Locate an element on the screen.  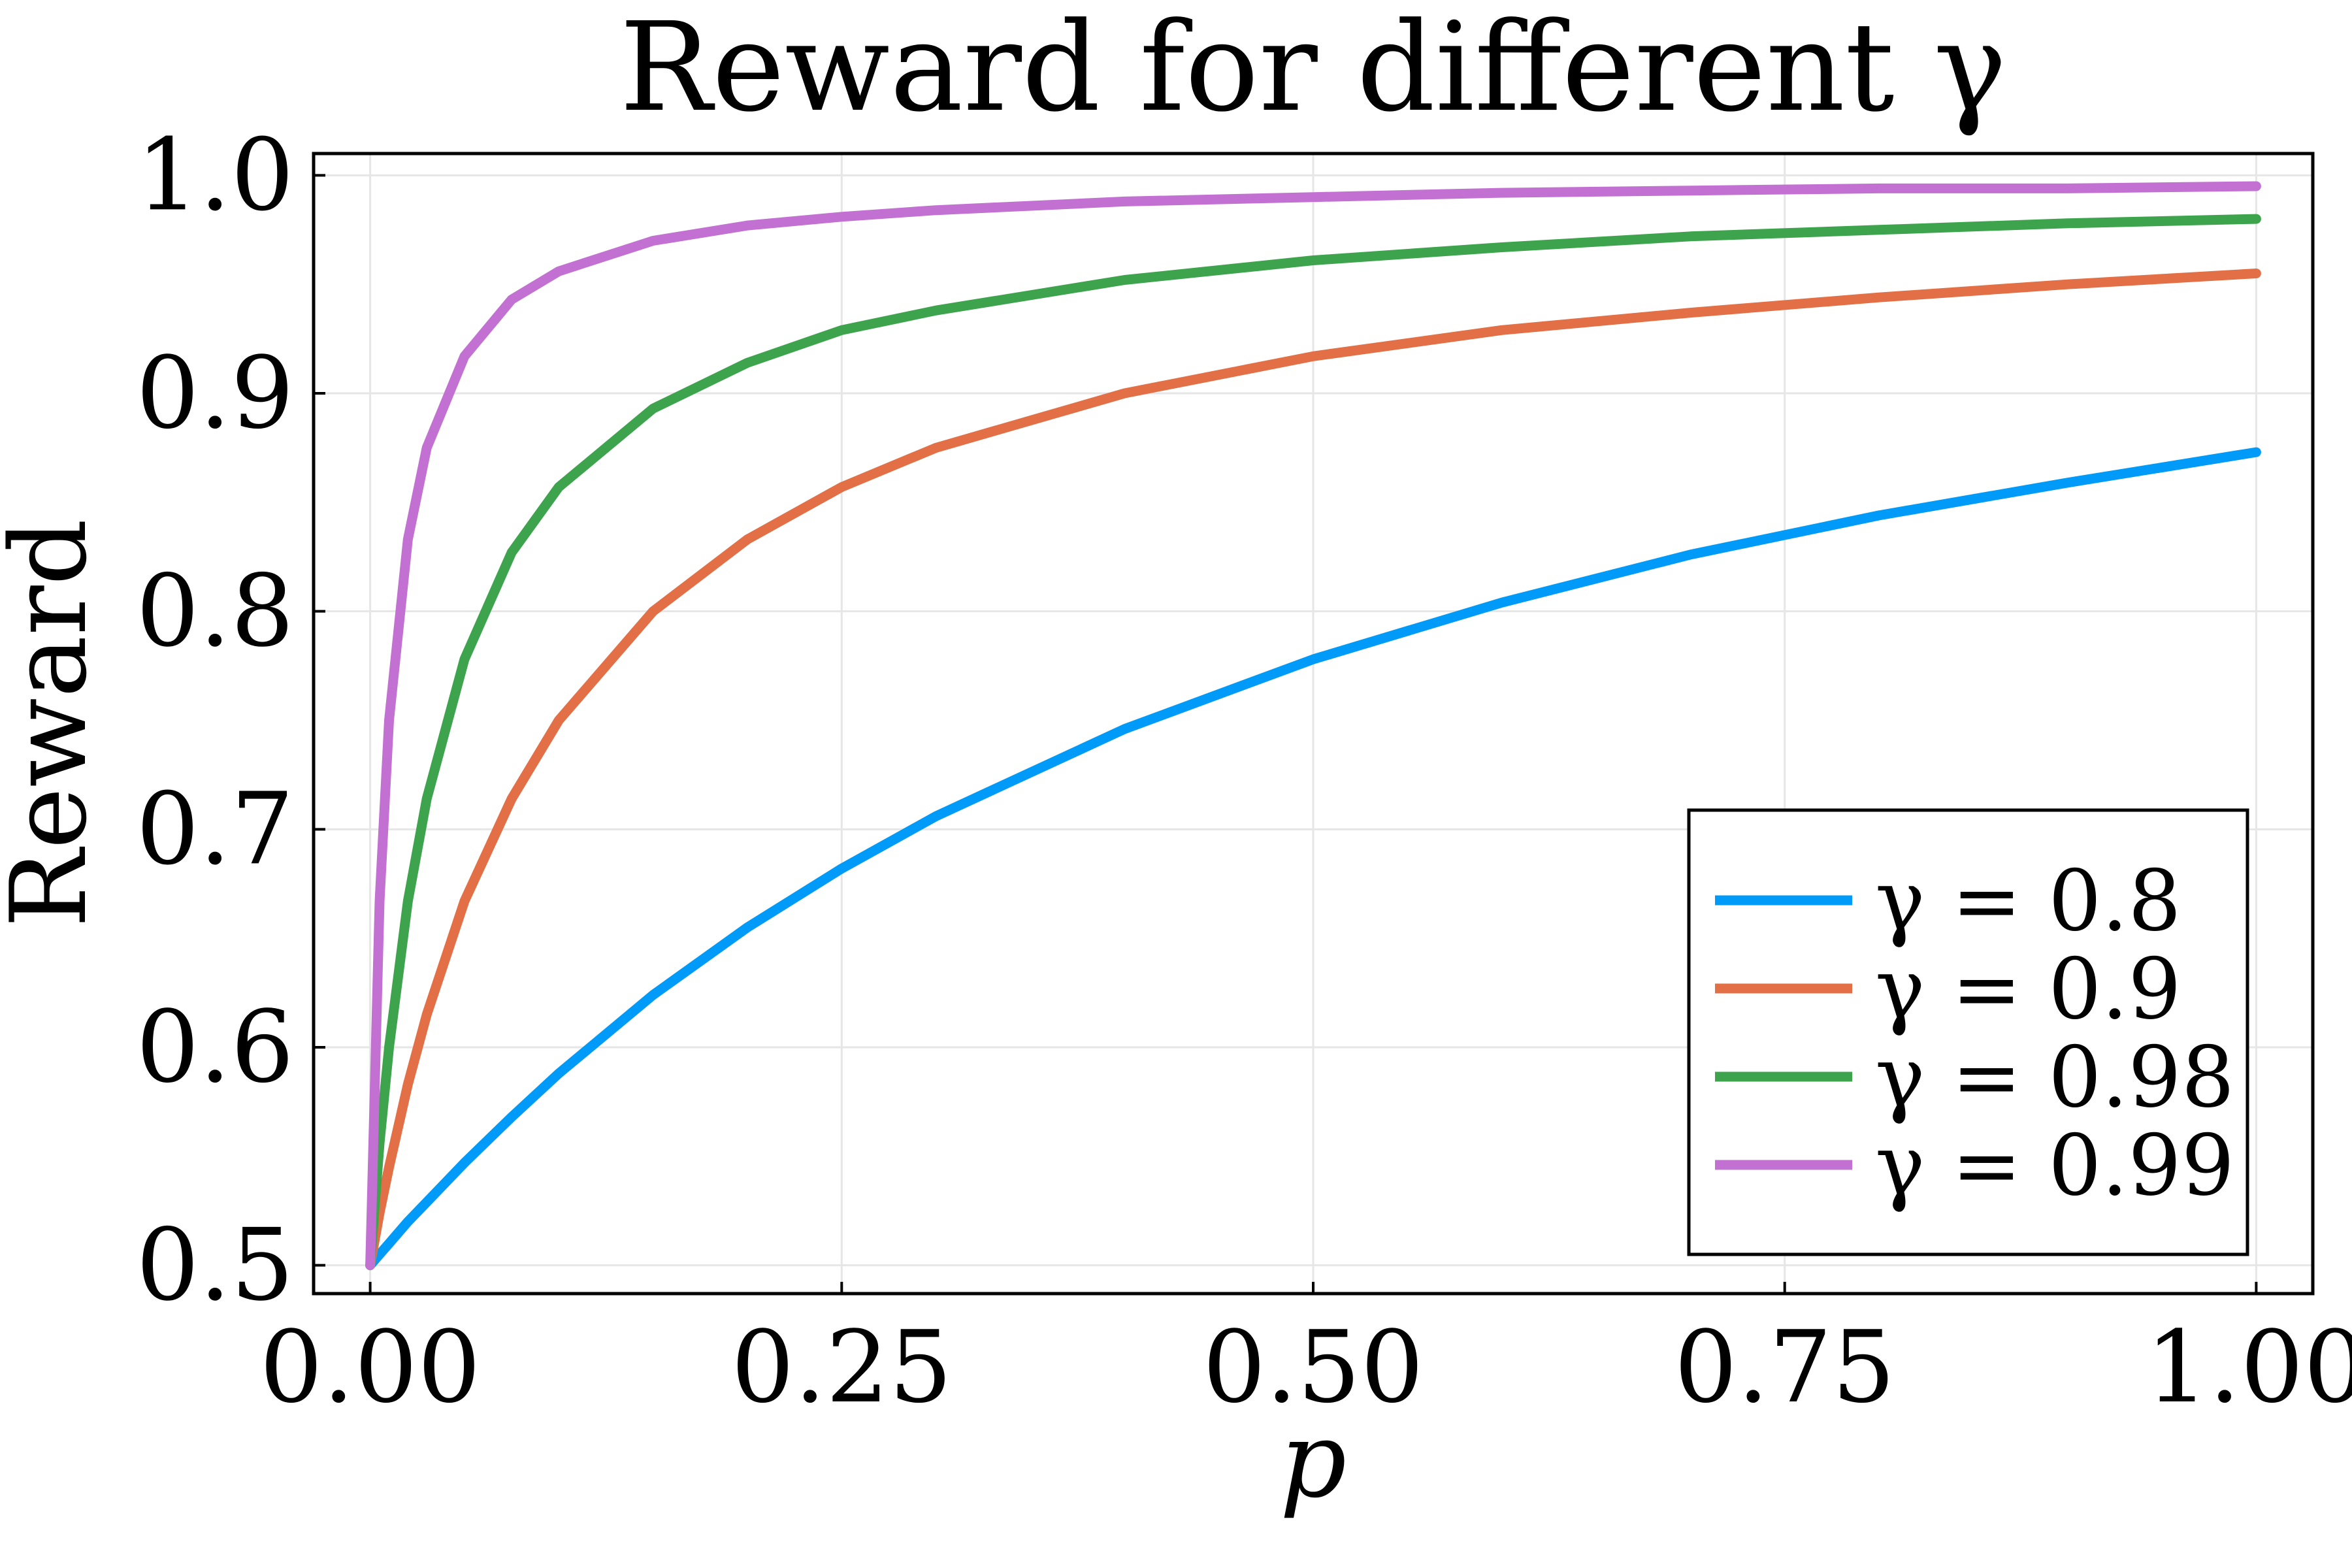
legend: γ = 0.8γ = 0.9γ = 0.98γ = 0.99 is located at coordinates (1968, 1032).